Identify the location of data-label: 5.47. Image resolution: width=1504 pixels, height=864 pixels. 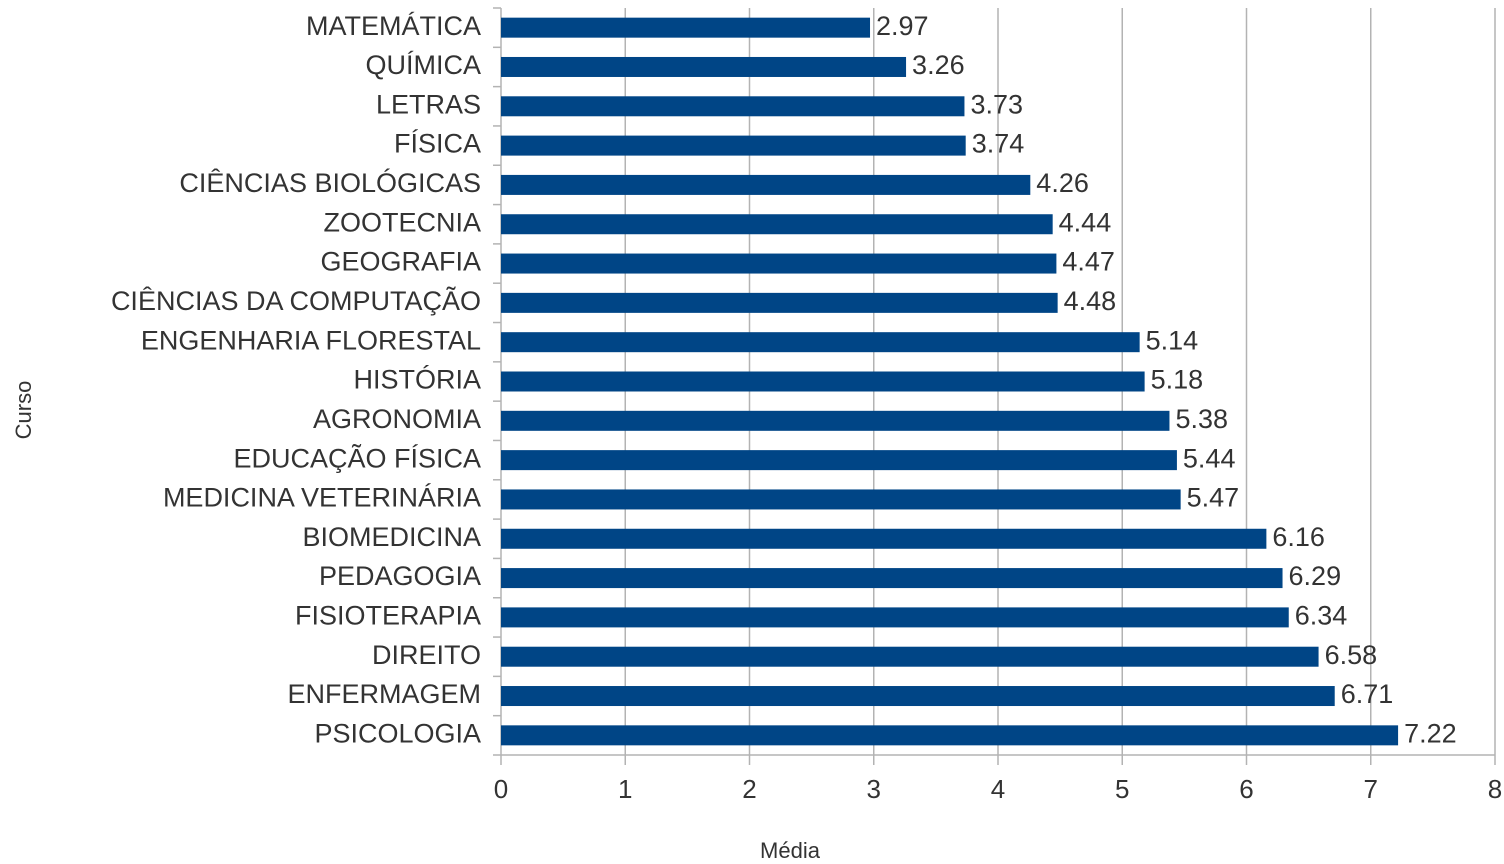
(1213, 498).